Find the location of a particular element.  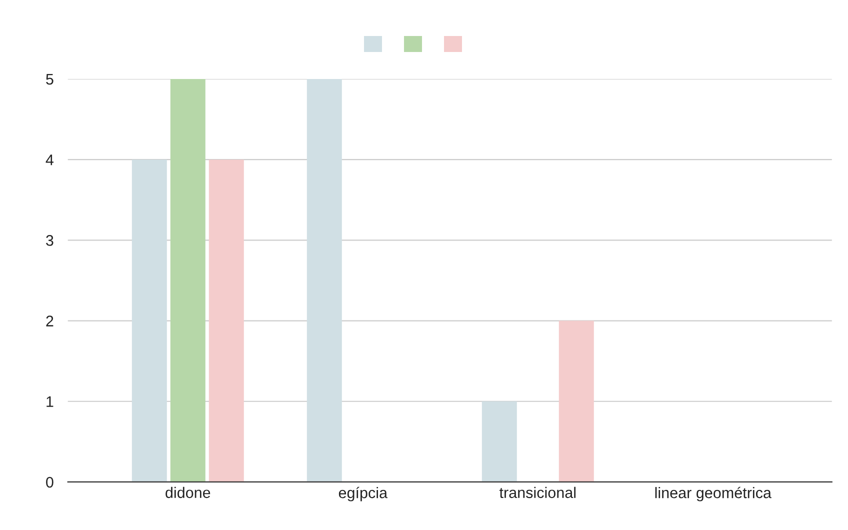

x-tick-label: egípcia is located at coordinates (363, 494).